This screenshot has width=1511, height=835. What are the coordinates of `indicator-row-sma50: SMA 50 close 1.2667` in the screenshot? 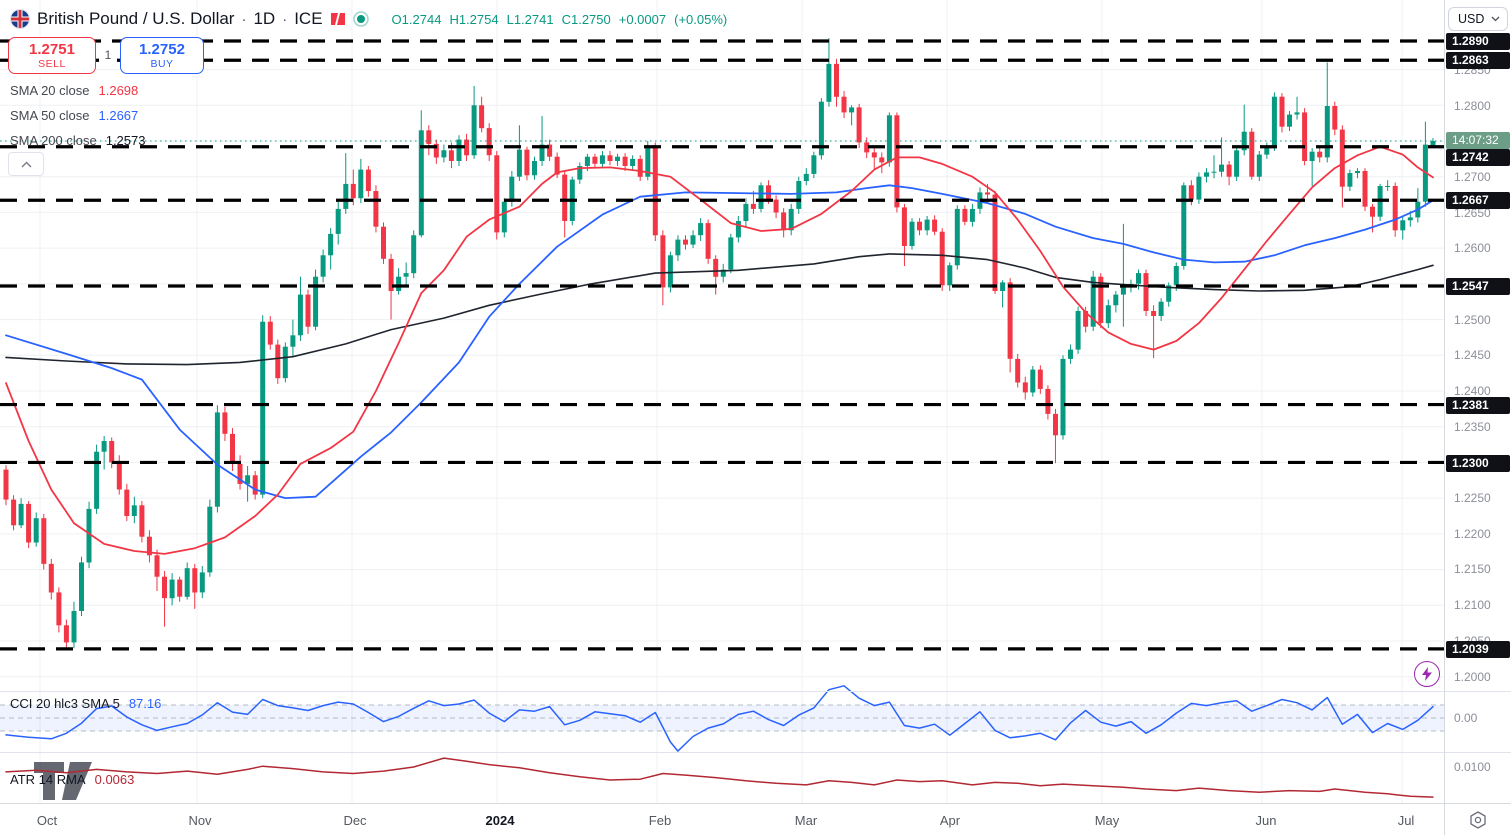 It's located at (74, 115).